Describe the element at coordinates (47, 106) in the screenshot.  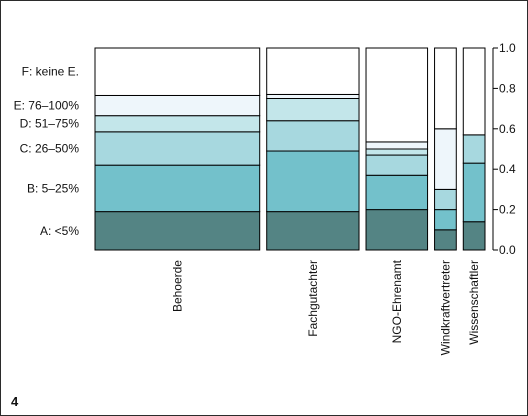
I see `level-label-5: E: 76–100%` at that location.